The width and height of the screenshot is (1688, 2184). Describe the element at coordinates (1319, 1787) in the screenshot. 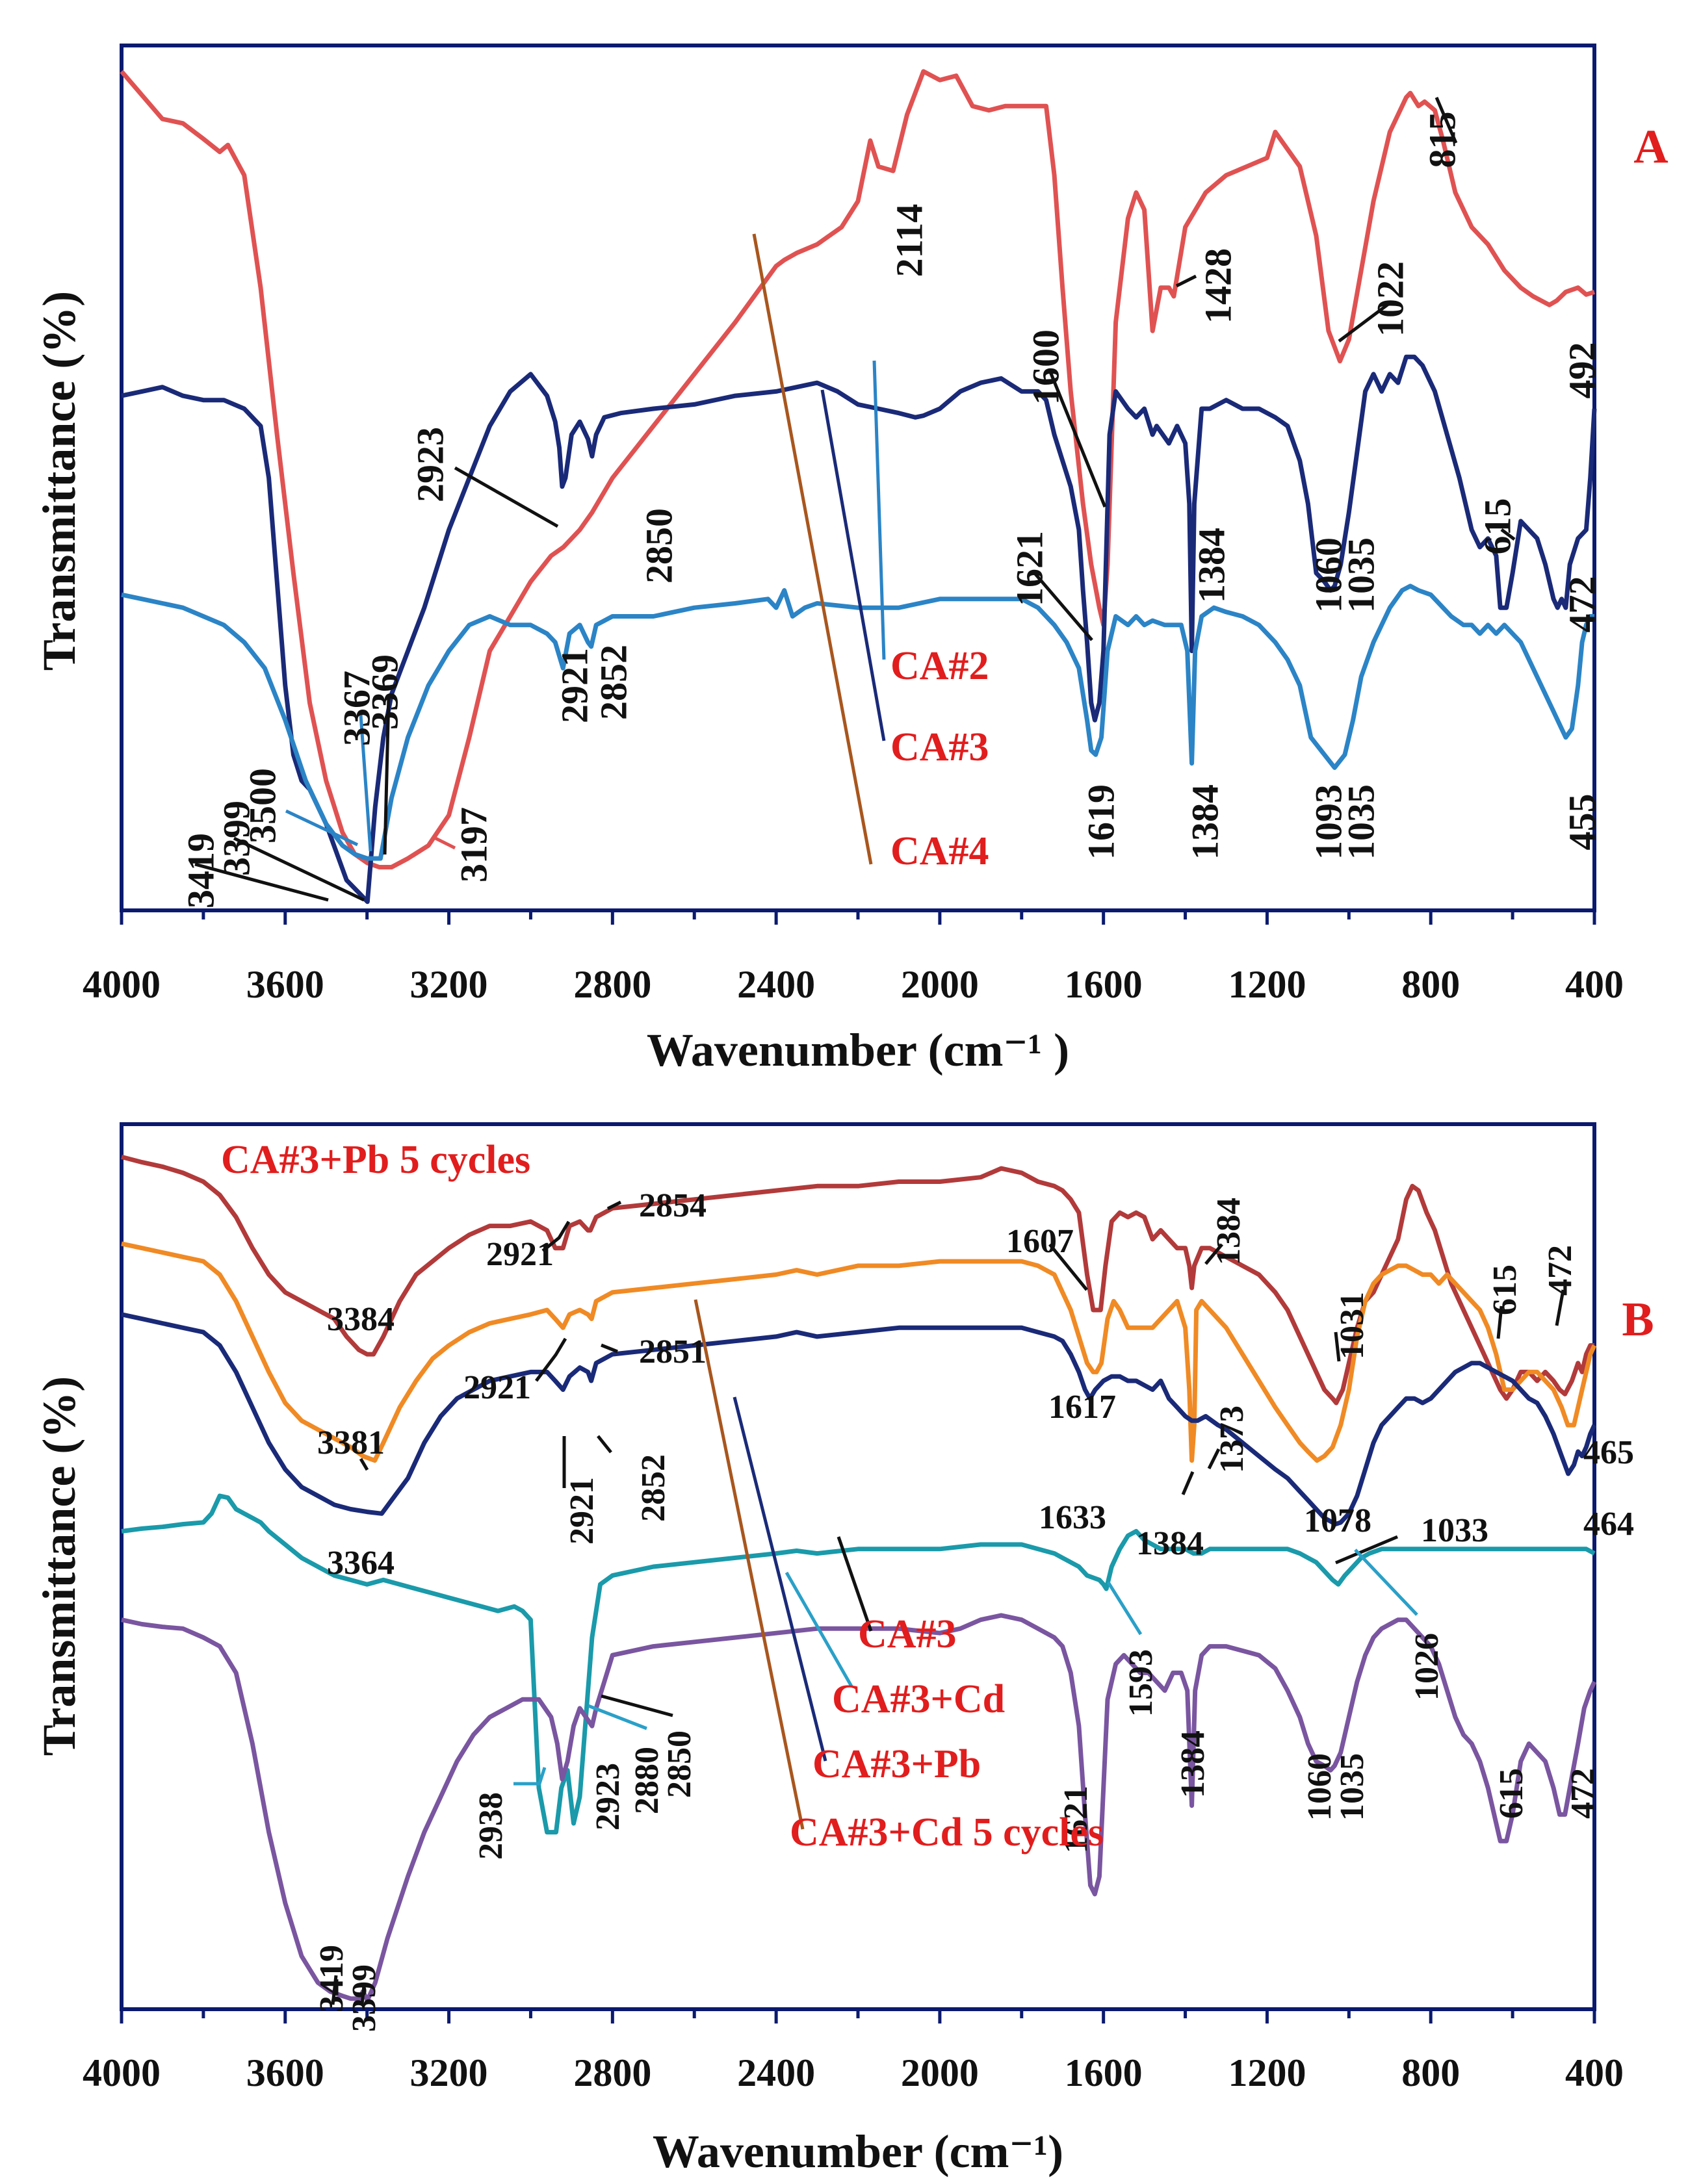

I see `peak-label-1060: 1060` at that location.